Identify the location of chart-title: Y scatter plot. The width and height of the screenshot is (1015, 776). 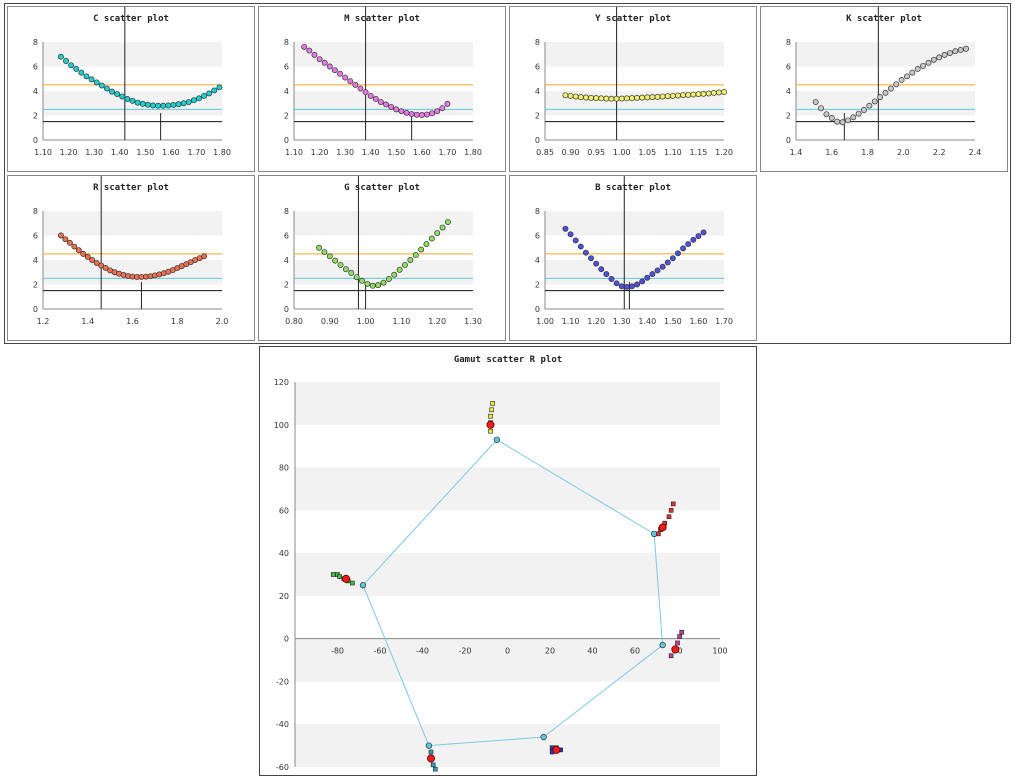
(633, 19).